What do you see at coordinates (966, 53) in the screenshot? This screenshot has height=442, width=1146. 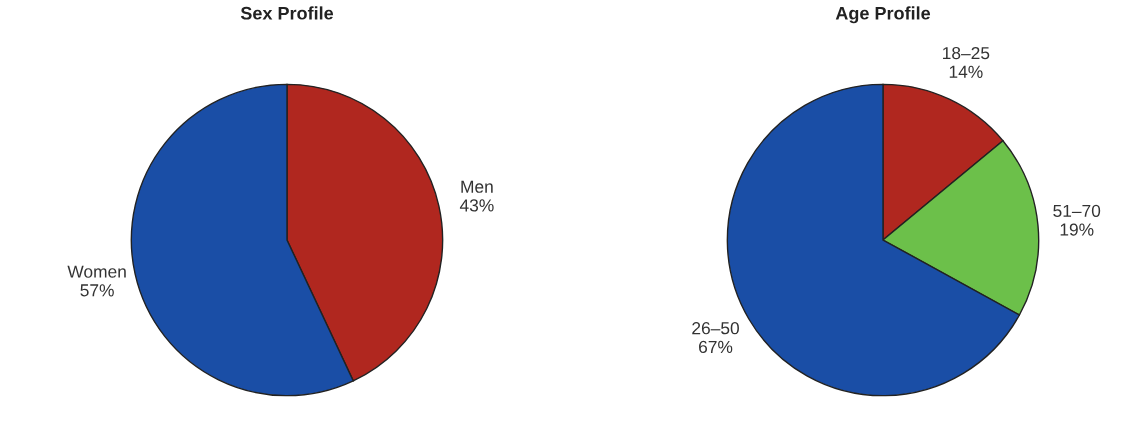 I see `slice-label: 18–25` at bounding box center [966, 53].